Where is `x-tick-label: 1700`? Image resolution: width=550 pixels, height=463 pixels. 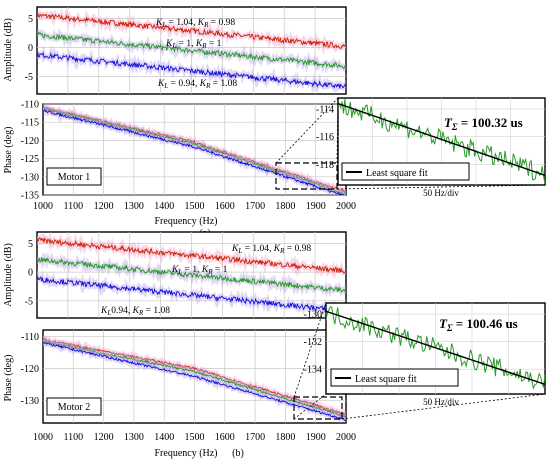 x-tick-label: 1700 is located at coordinates (255, 206).